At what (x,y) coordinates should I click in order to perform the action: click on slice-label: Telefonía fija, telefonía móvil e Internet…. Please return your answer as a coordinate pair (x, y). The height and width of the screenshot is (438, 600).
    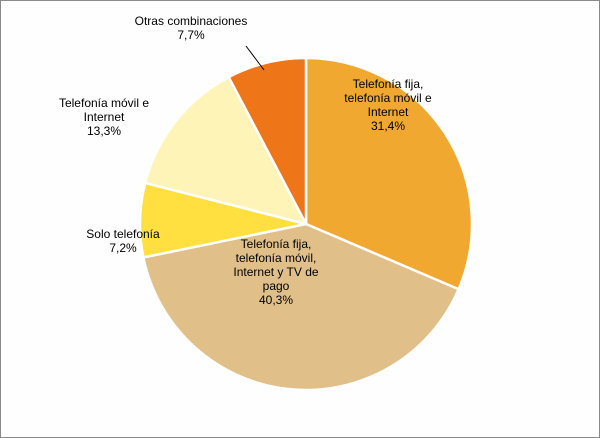
    Looking at the image, I should click on (388, 105).